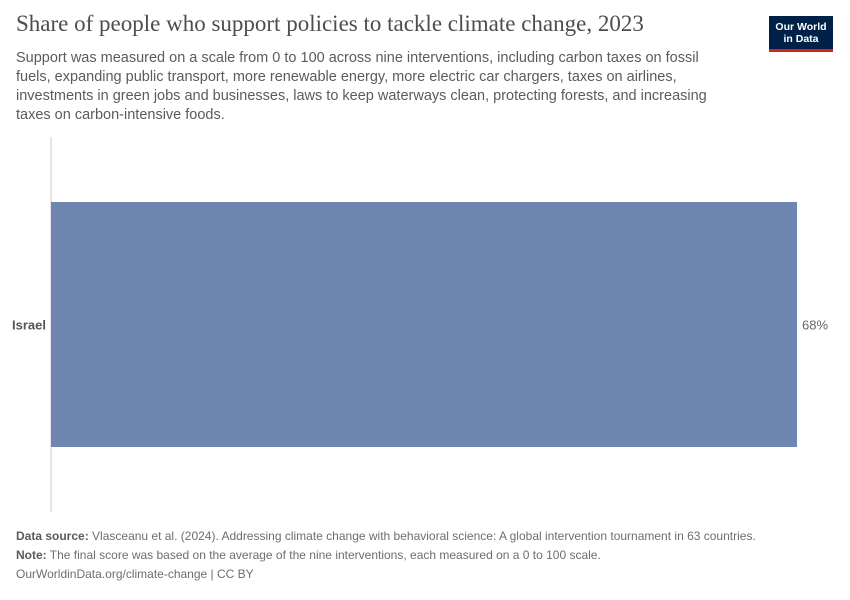 Image resolution: width=850 pixels, height=600 pixels. Describe the element at coordinates (31, 555) in the screenshot. I see `note-label: Note:` at that location.